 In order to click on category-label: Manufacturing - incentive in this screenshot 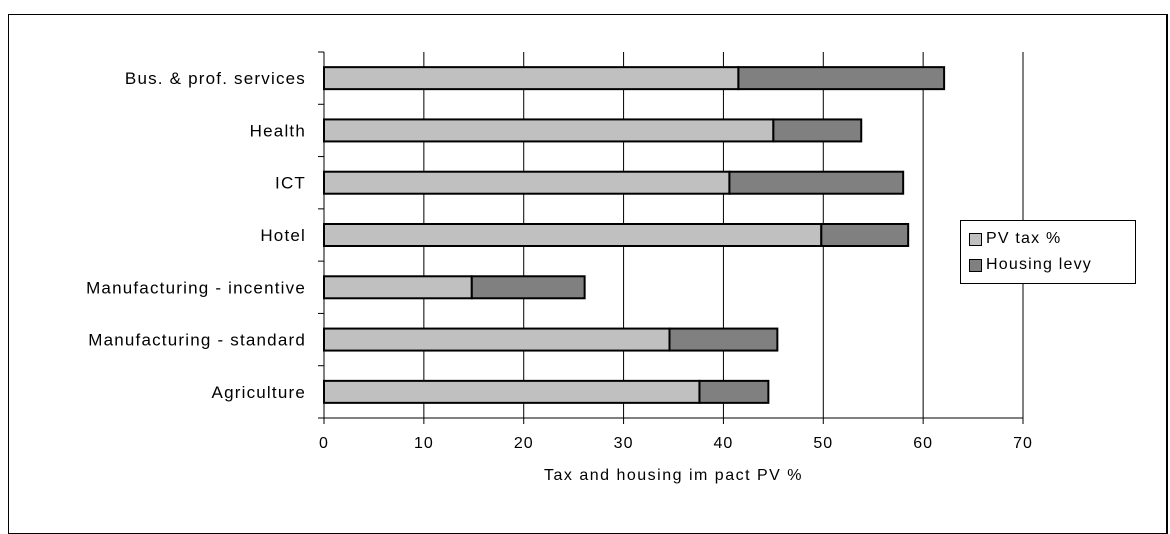, I will do `click(196, 287)`.